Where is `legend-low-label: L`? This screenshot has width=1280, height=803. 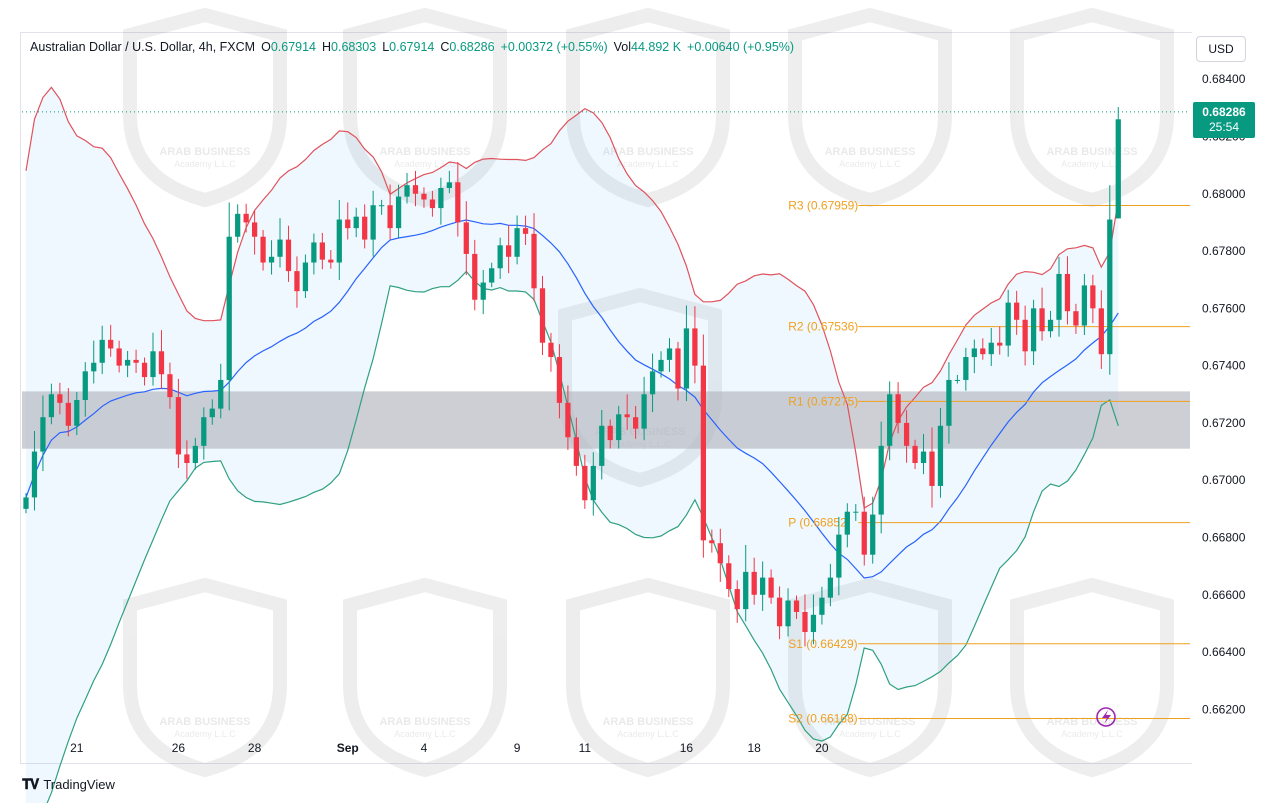 legend-low-label: L is located at coordinates (386, 47).